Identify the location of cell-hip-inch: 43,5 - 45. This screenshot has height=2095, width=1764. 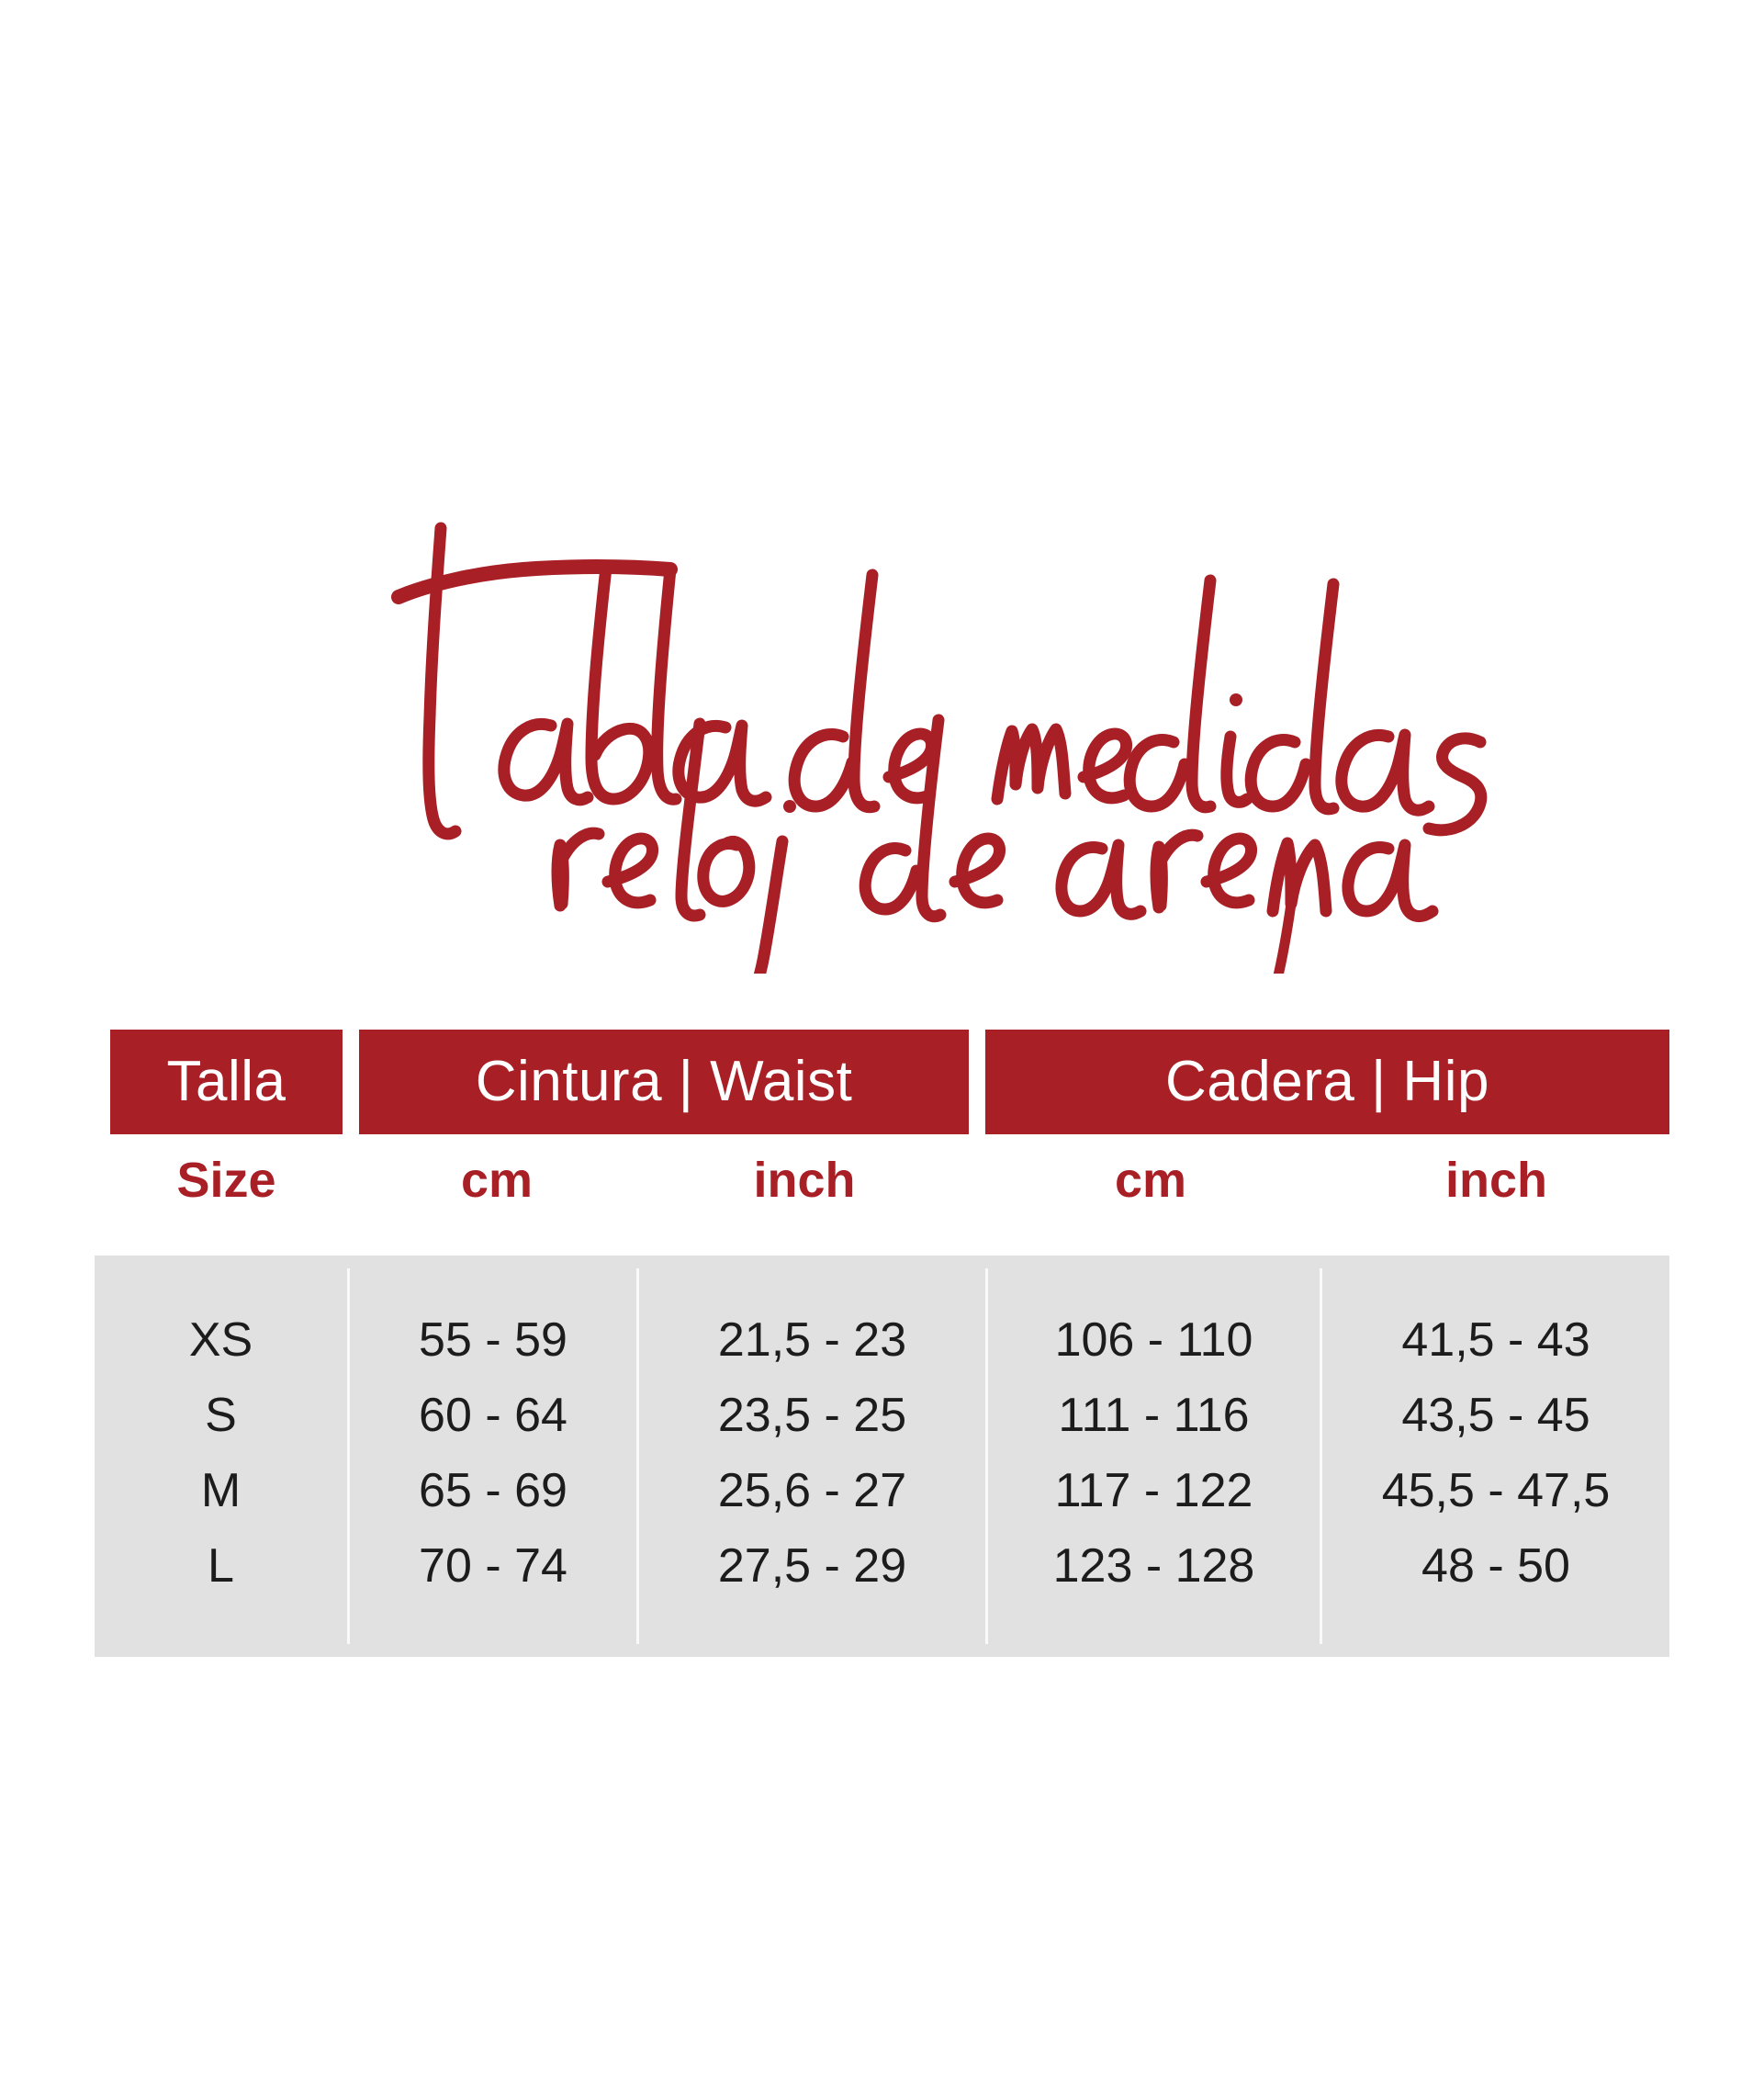
(1496, 1415).